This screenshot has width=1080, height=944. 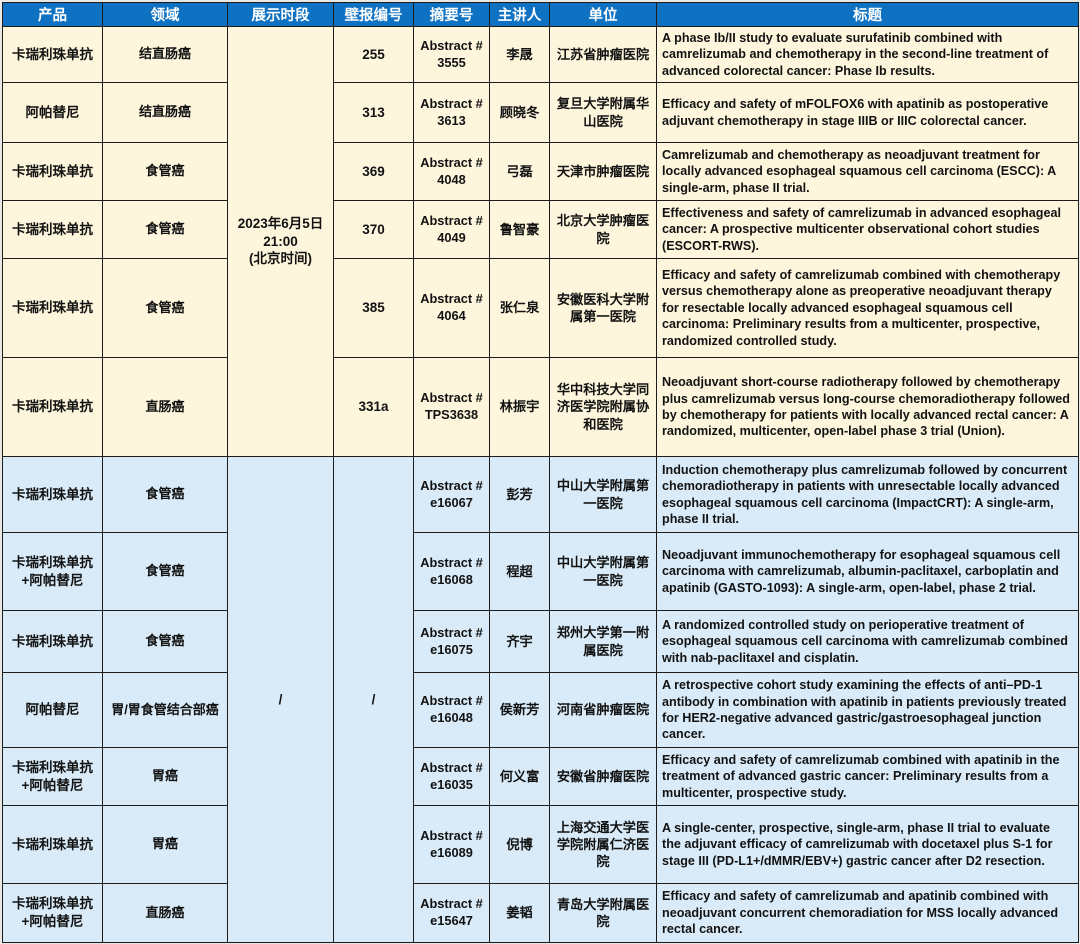 What do you see at coordinates (603, 14) in the screenshot?
I see `col-header-institution: 单位` at bounding box center [603, 14].